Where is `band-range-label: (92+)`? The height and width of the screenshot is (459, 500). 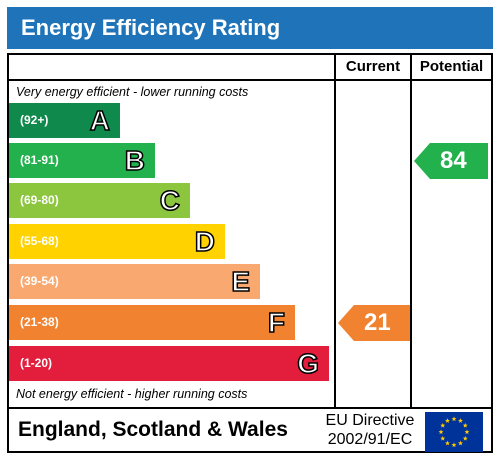 band-range-label: (92+) is located at coordinates (34, 120).